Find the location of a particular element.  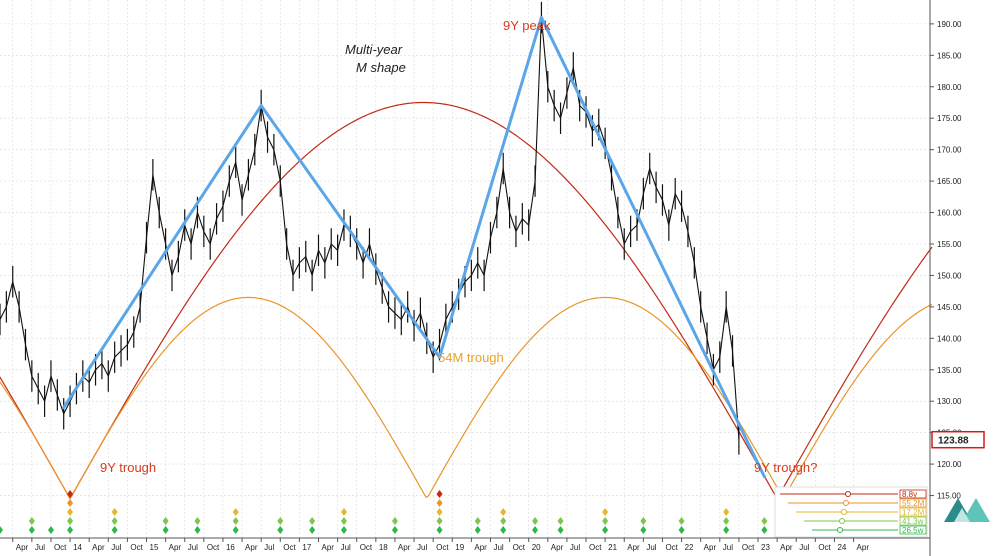

x-tick-label: 17 is located at coordinates (306, 547).